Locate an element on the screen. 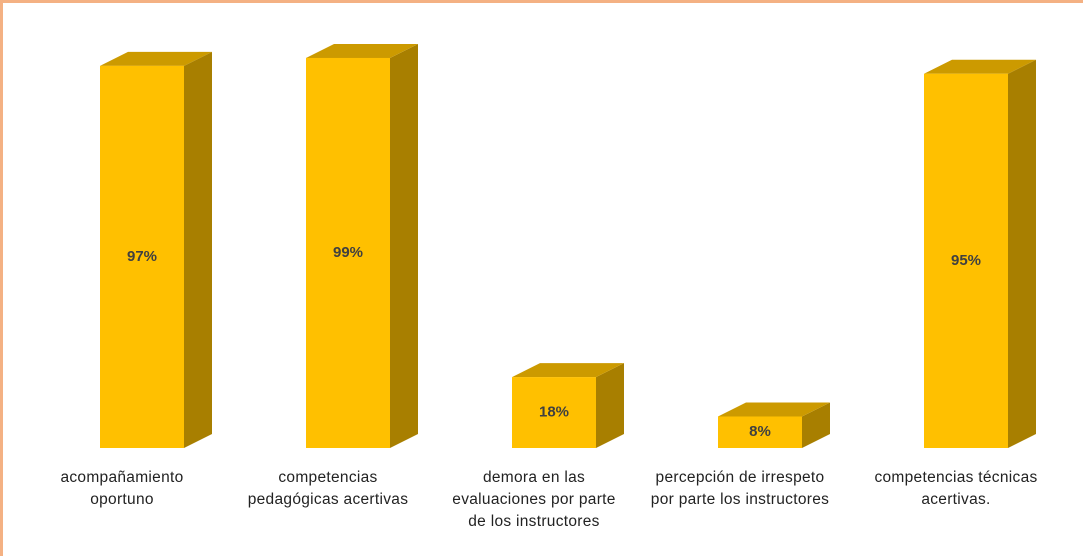 This screenshot has width=1083, height=556. x-tick-label: acompañamiento oportuno is located at coordinates (122, 488).